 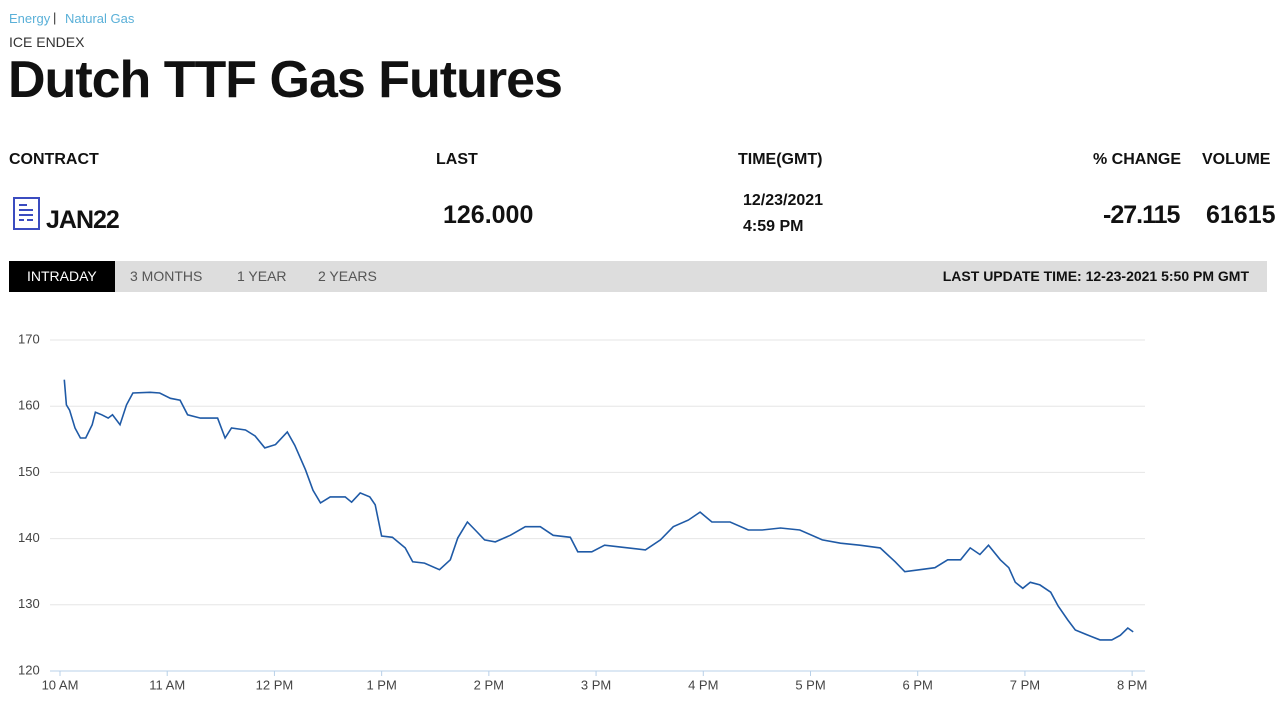 What do you see at coordinates (783, 200) in the screenshot?
I see `trade-date: 12/23/2021` at bounding box center [783, 200].